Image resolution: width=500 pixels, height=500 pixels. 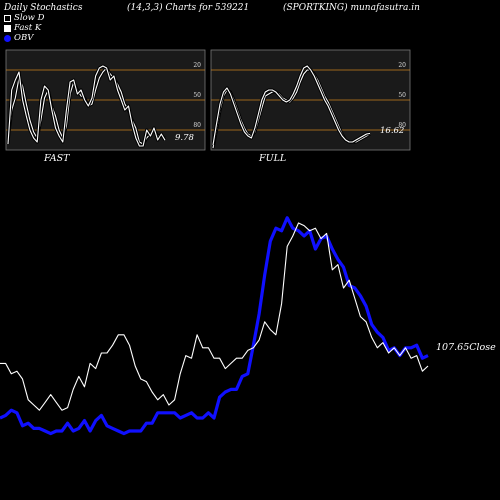 I want to click on legend-slow-d-label: Slow D, so click(x=29, y=18).